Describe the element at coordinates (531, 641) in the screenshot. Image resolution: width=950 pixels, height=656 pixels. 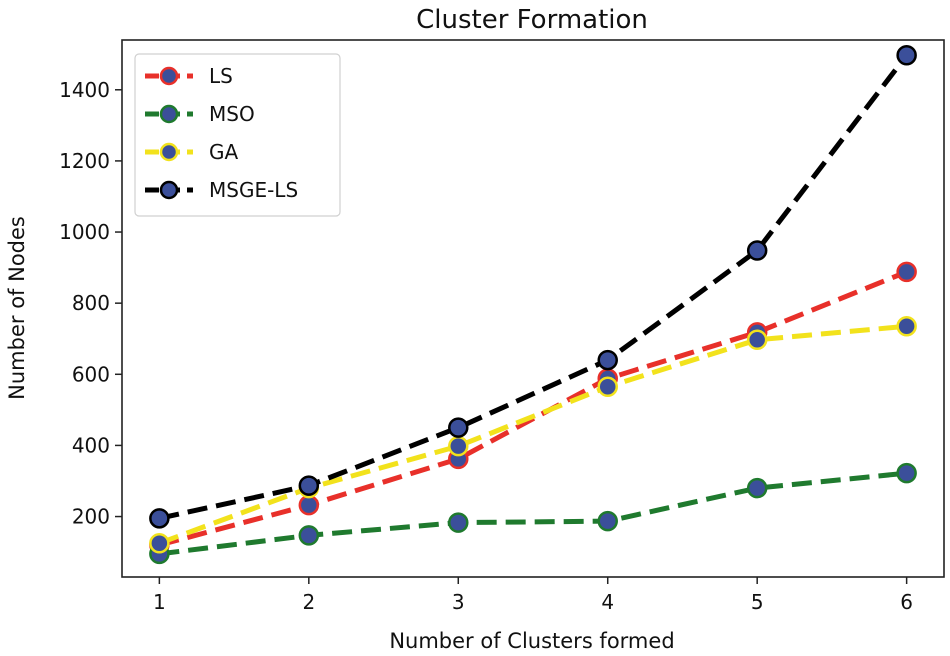
I see `x-axis-label: Number of Clusters formed` at that location.